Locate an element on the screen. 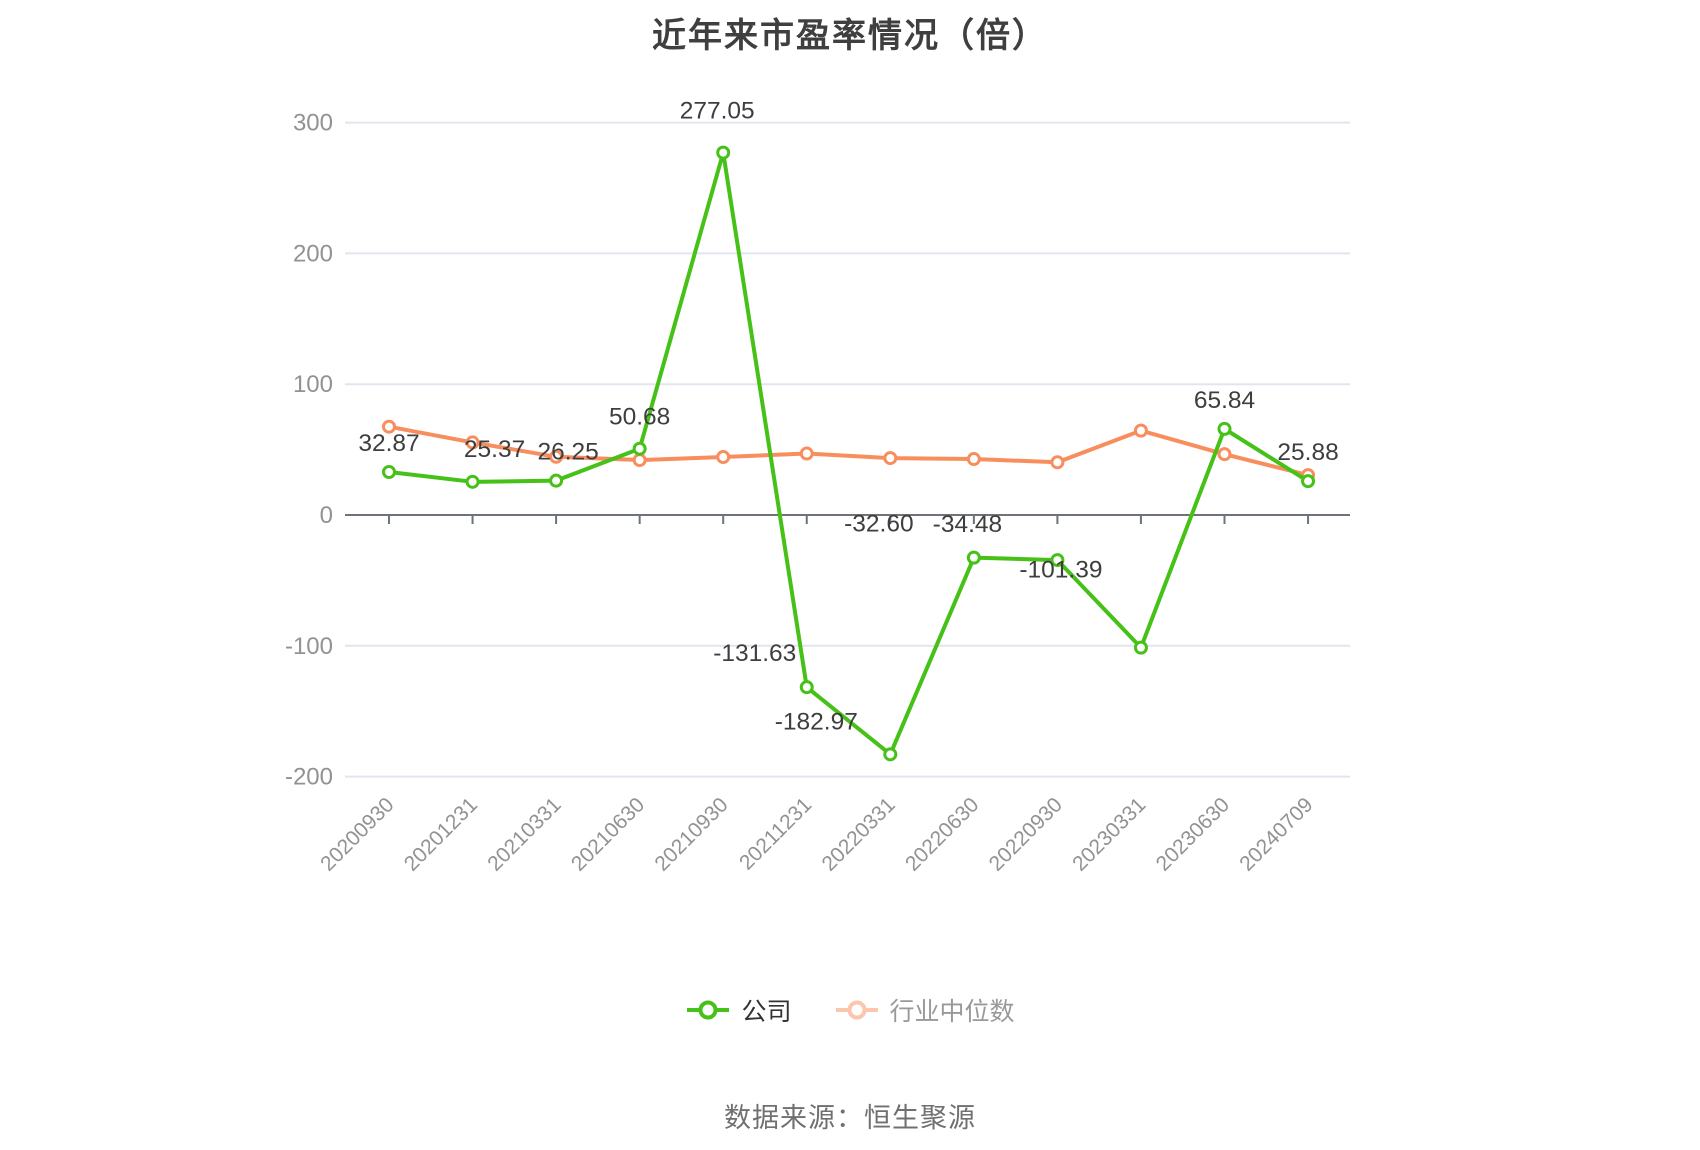 This screenshot has height=1150, width=1700. legend-label-industry-median: 行业中位数 is located at coordinates (952, 1012).